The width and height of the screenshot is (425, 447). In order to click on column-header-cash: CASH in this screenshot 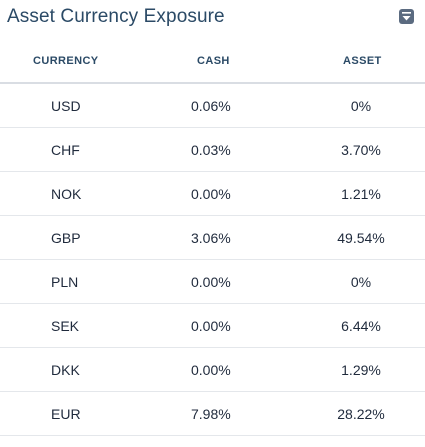, I will do `click(214, 62)`.